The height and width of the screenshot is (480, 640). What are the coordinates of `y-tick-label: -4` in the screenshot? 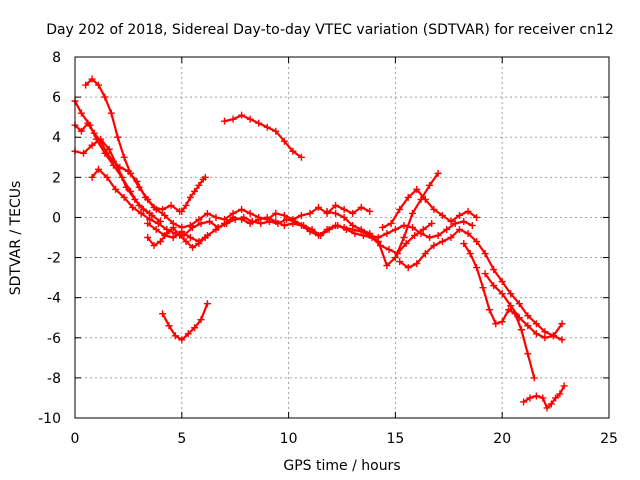 It's located at (54, 299).